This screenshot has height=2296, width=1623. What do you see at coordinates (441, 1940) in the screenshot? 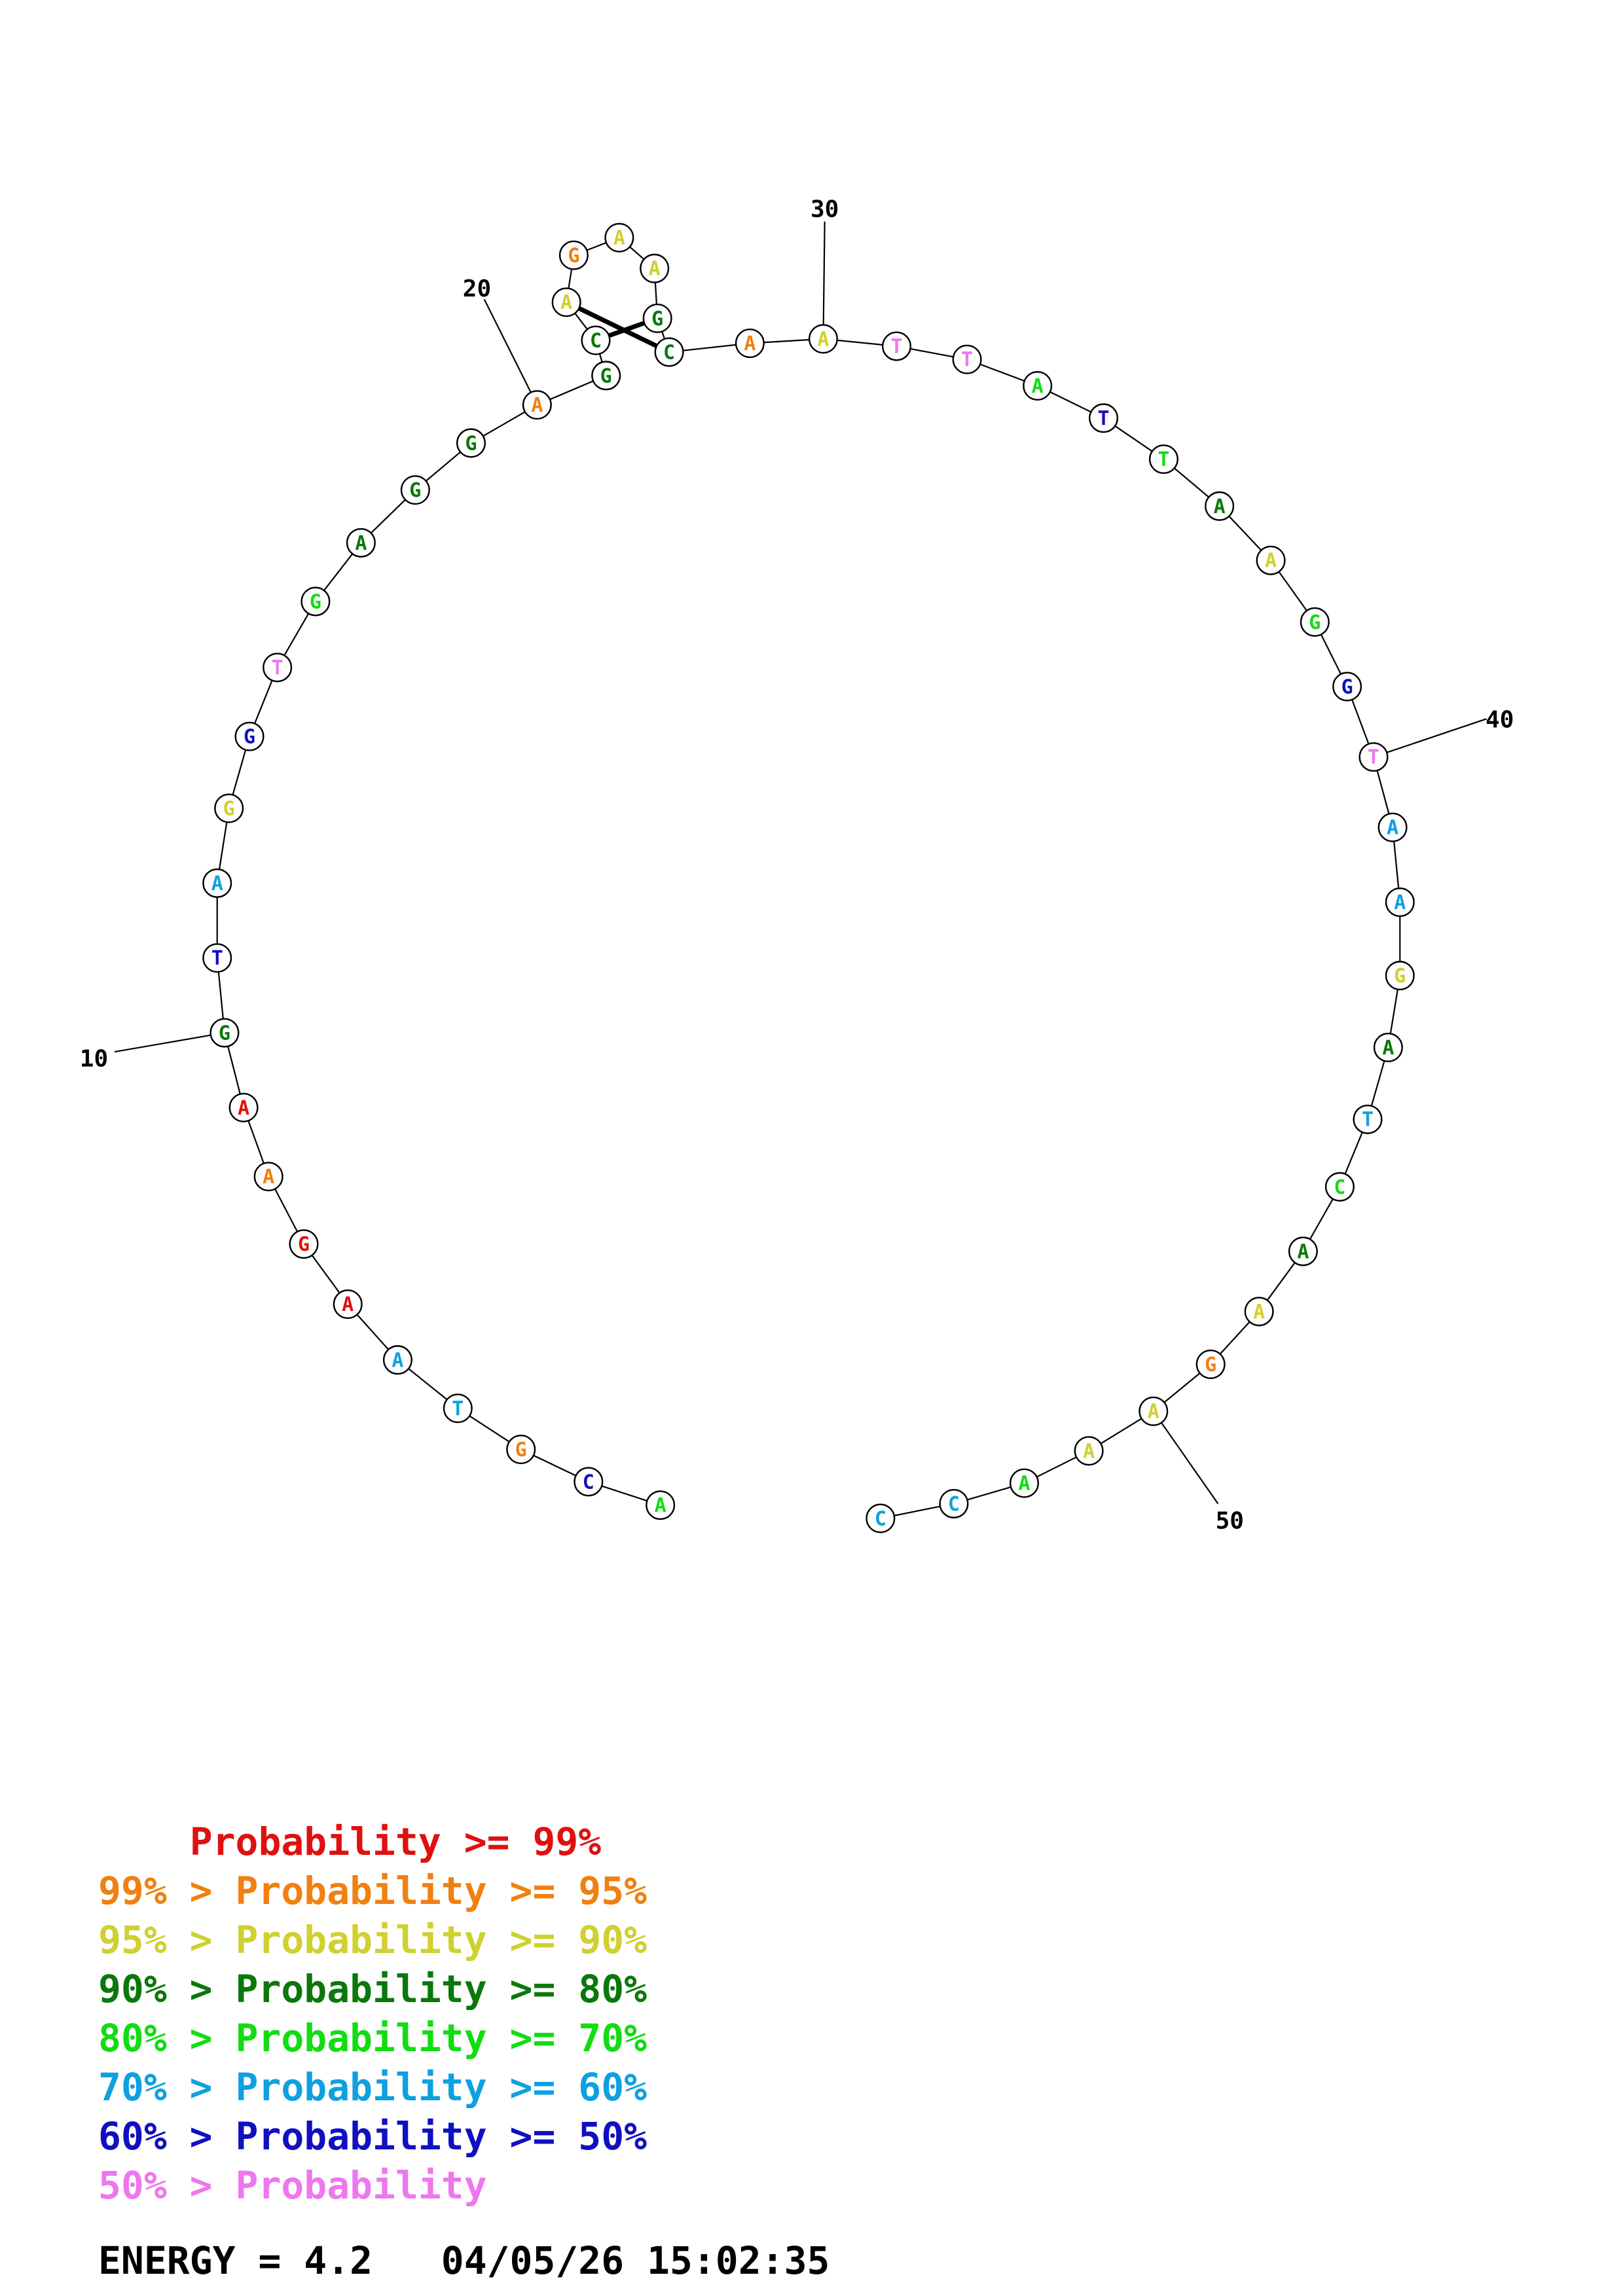
I see `legend-label: Probability >= 90%` at bounding box center [441, 1940].